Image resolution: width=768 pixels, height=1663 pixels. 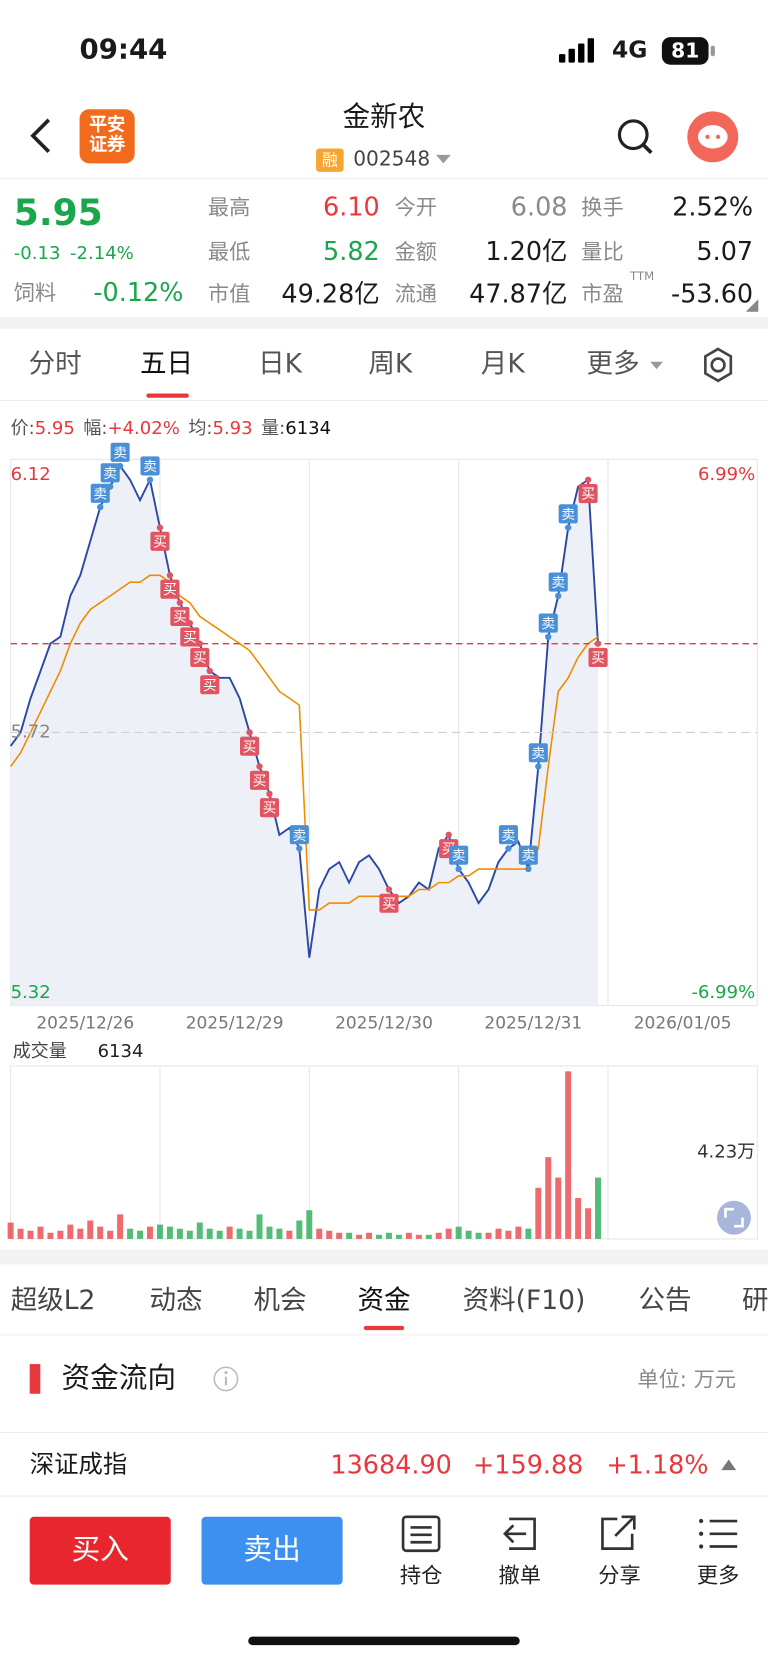 I want to click on field-label: 换手, so click(x=602, y=207).